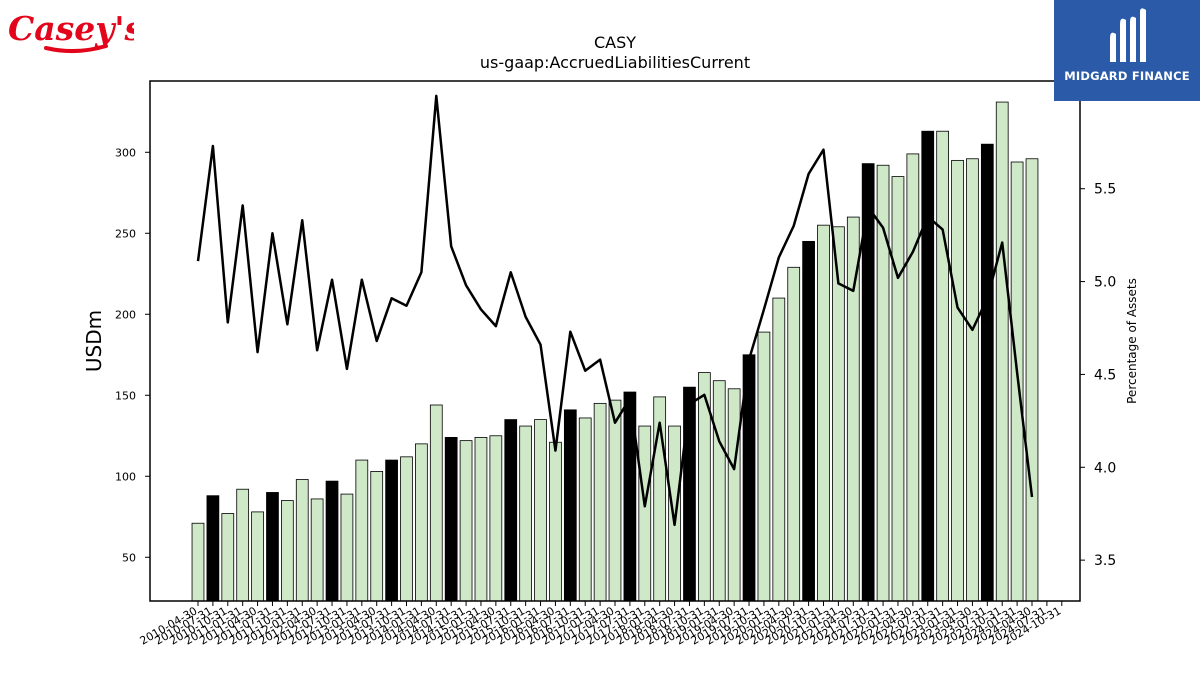 The height and width of the screenshot is (675, 1200). What do you see at coordinates (1132, 341) in the screenshot?
I see `y-axis-label-right: Percentage of Assets` at bounding box center [1132, 341].